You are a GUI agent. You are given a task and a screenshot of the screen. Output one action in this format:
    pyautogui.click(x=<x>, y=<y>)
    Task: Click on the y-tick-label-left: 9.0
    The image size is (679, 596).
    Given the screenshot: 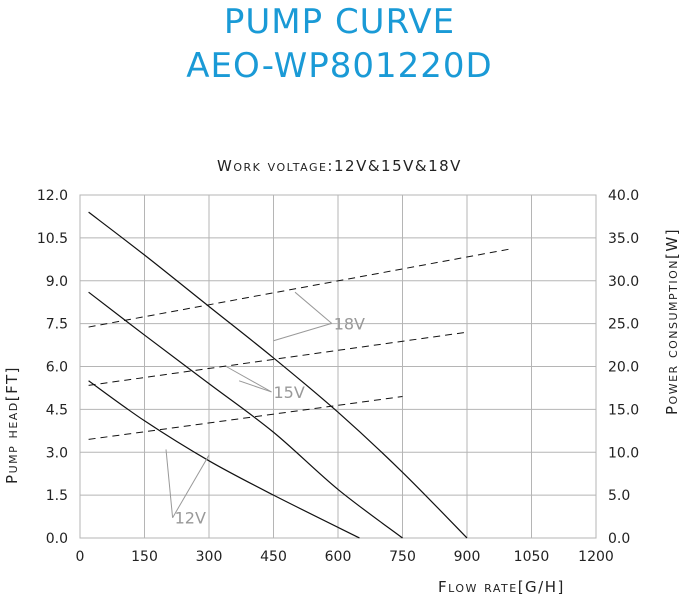 What is the action you would take?
    pyautogui.click(x=57, y=282)
    